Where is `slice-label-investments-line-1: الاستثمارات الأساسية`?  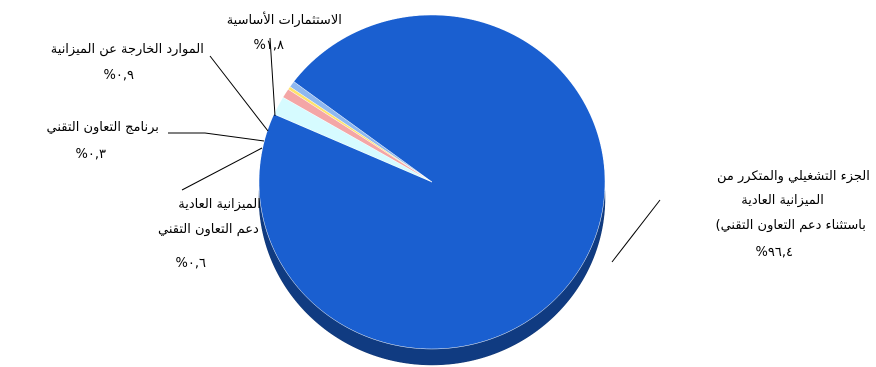
slice-label-investments-line-1: الاستثمارات الأساسية is located at coordinates (284, 19).